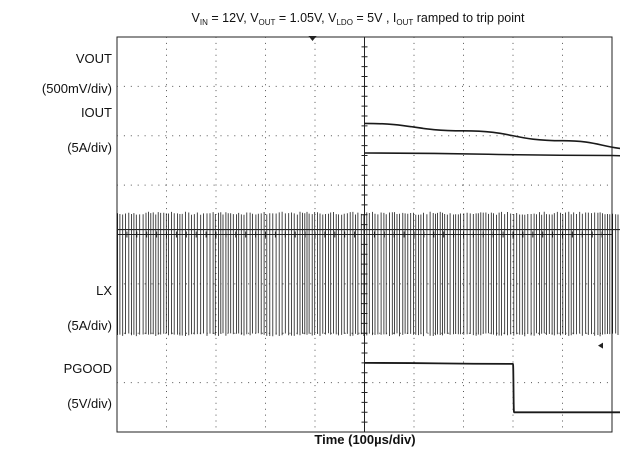 The image size is (620, 462). What do you see at coordinates (600, 345) in the screenshot?
I see `ground-marker` at bounding box center [600, 345].